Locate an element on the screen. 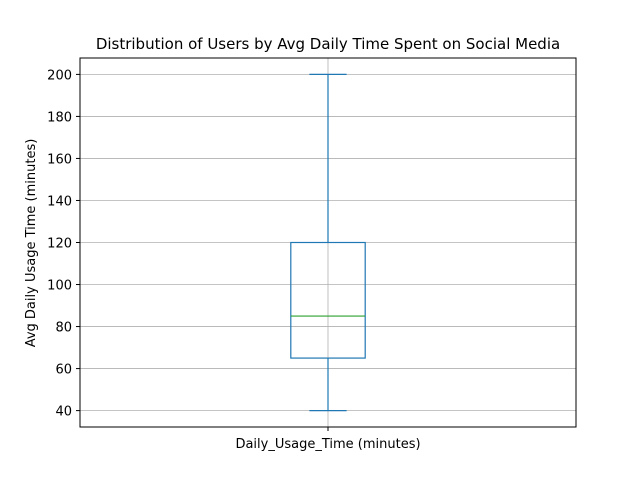 Image resolution: width=640 pixels, height=480 pixels. y-tick-label: 140 is located at coordinates (59, 201).